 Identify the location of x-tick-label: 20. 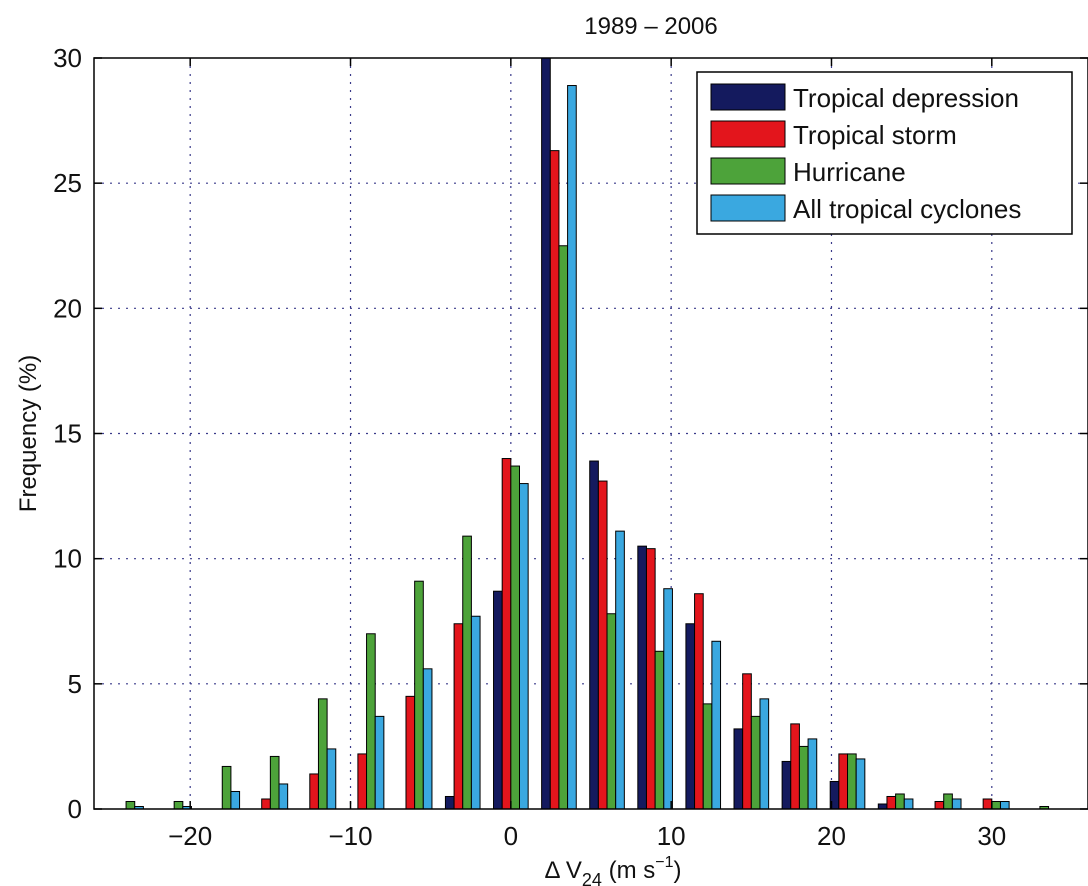
(831, 836).